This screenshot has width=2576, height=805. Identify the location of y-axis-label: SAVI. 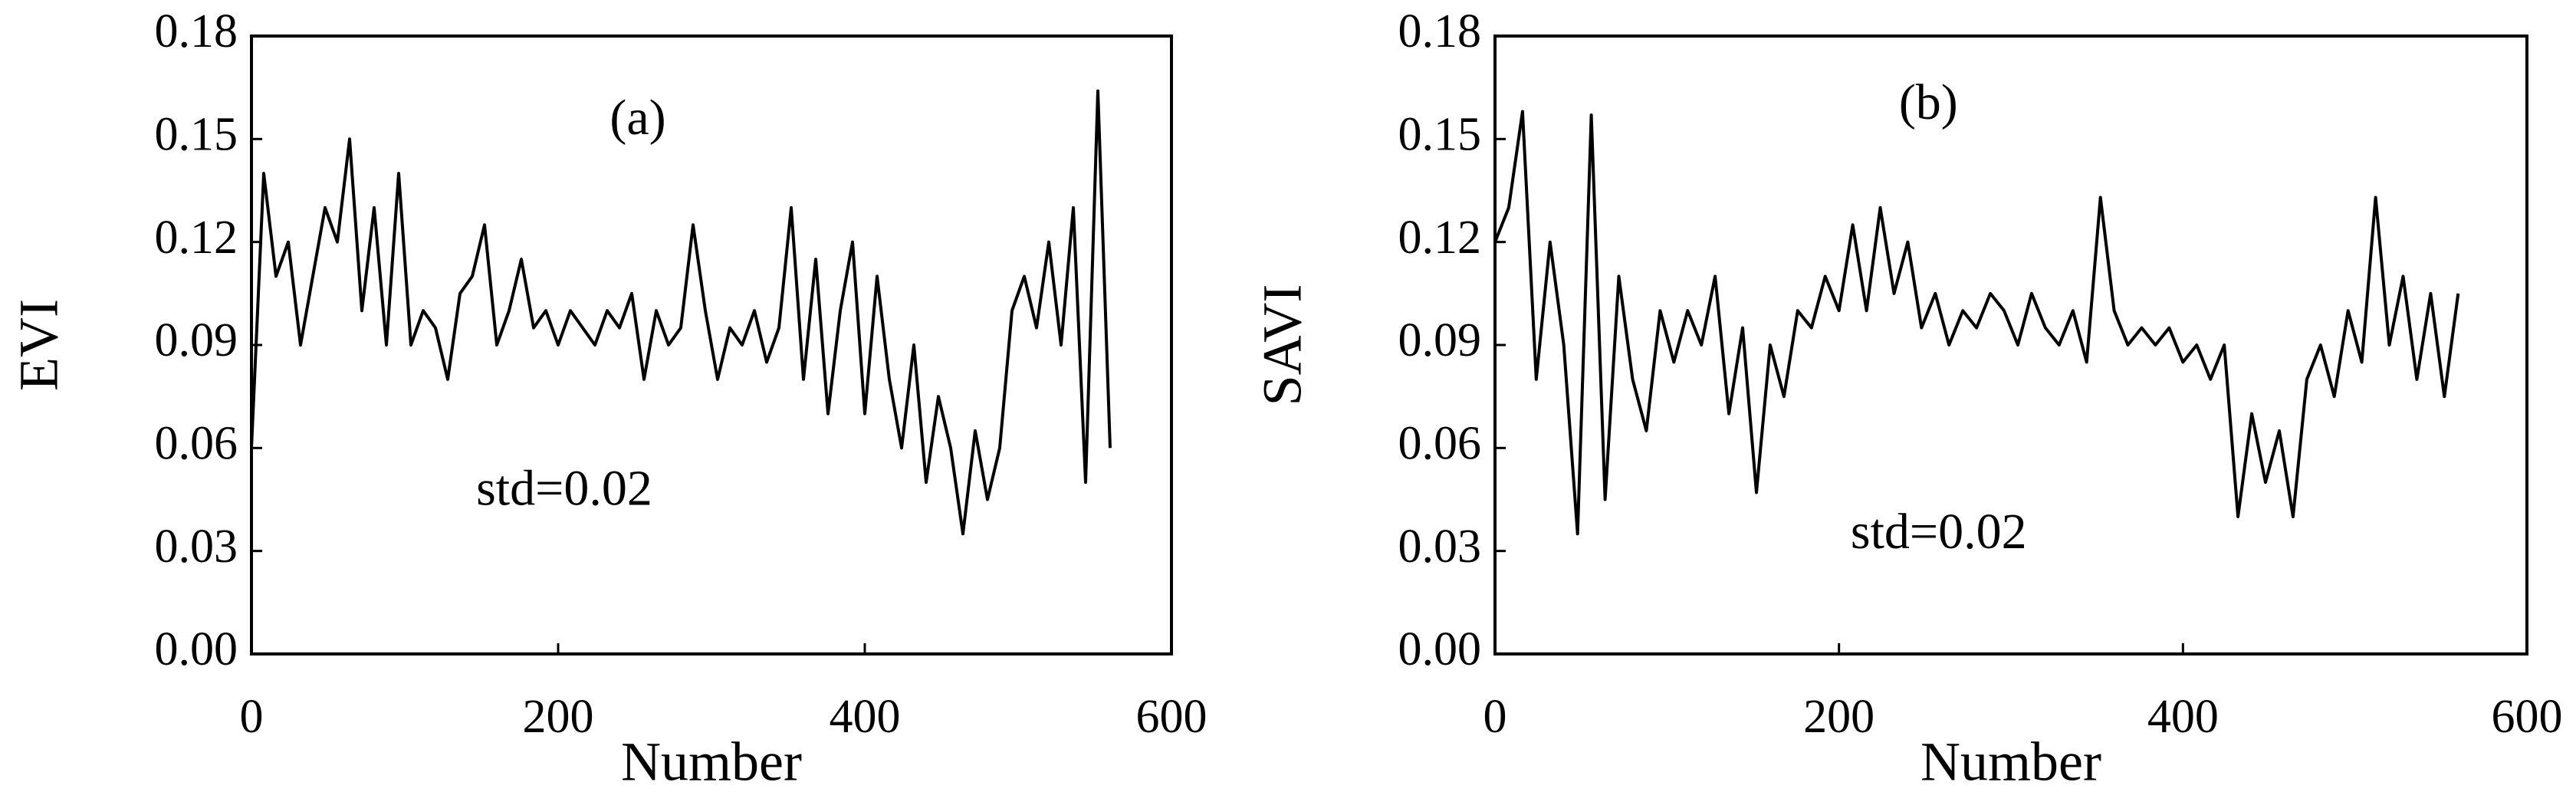
(1282, 345).